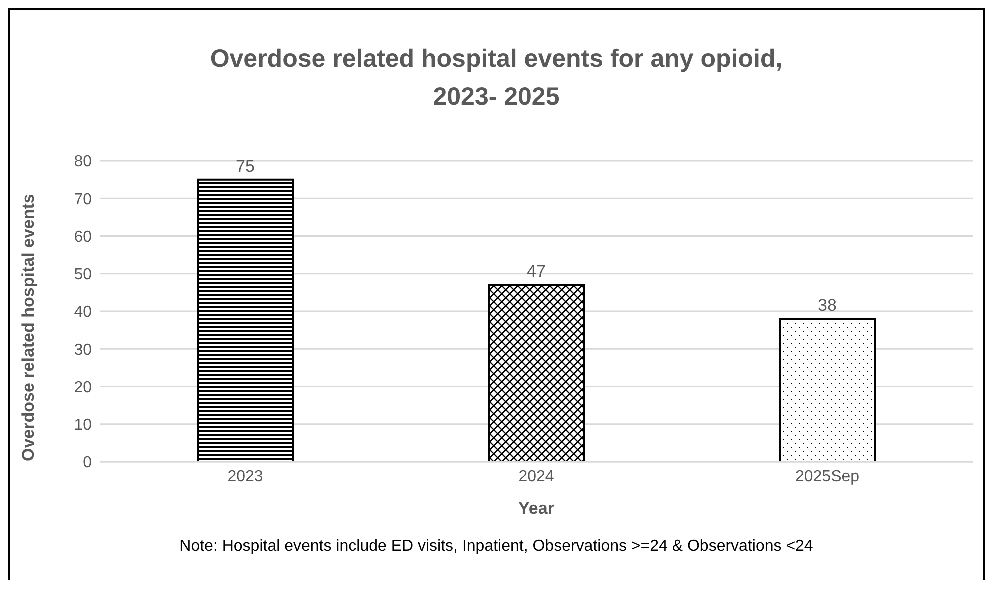 Image resolution: width=991 pixels, height=589 pixels. I want to click on x-axis-title: Year, so click(536, 508).